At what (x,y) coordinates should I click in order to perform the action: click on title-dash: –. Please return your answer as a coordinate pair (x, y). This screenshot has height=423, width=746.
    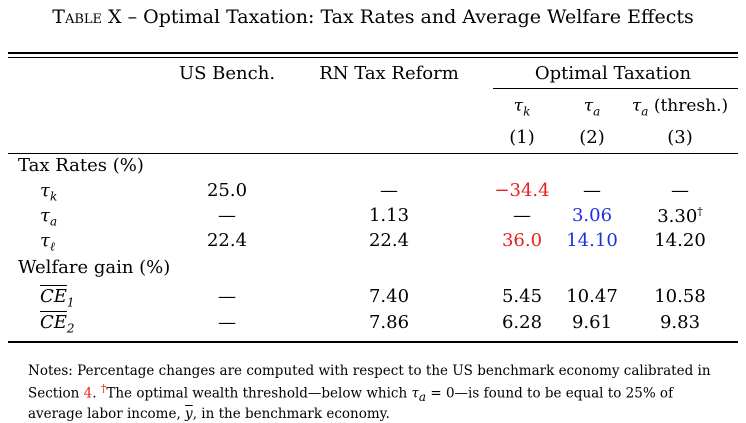
    Looking at the image, I should click on (135, 17).